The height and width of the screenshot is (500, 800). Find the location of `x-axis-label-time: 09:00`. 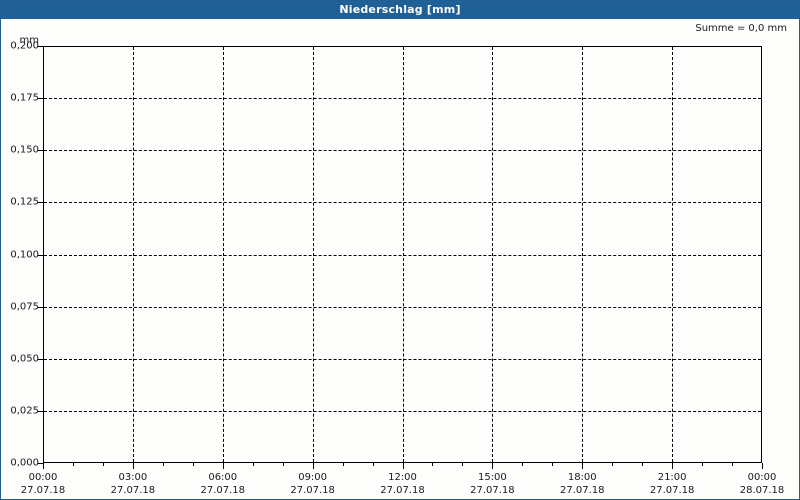

x-axis-label-time: 09:00 is located at coordinates (313, 477).